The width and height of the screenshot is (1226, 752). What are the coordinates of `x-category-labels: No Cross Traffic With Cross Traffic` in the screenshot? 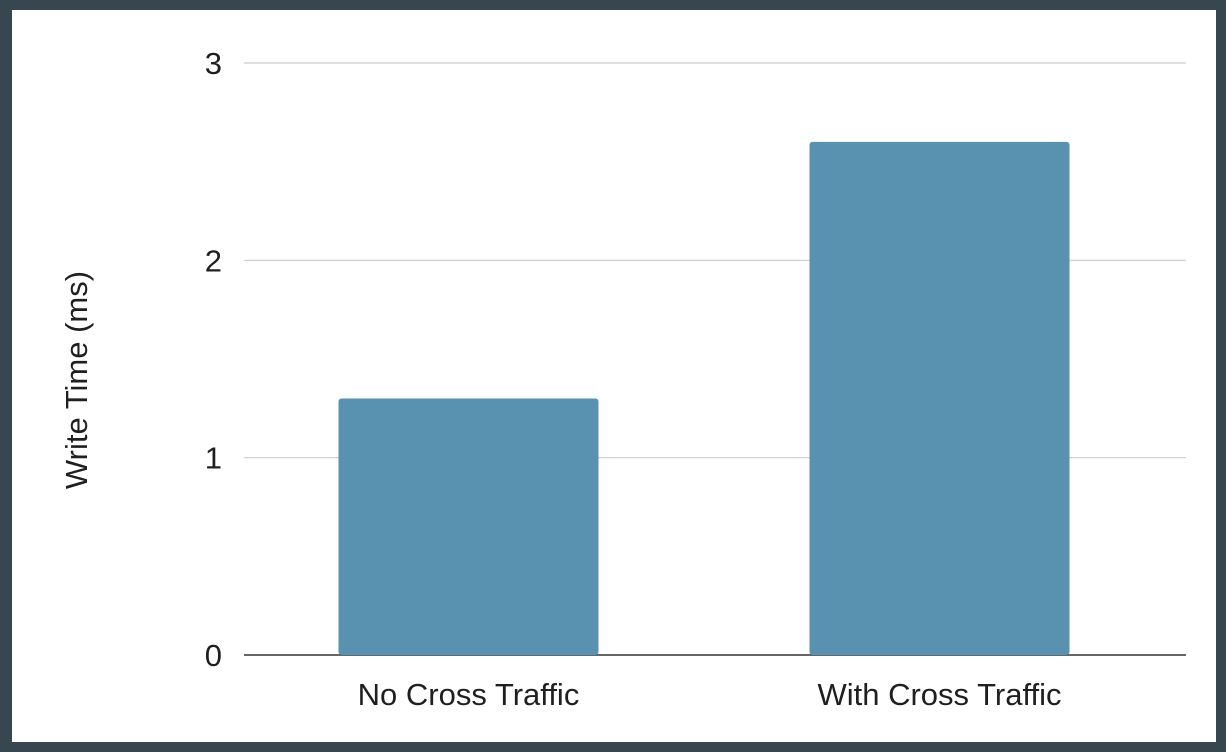 It's located at (710, 694).